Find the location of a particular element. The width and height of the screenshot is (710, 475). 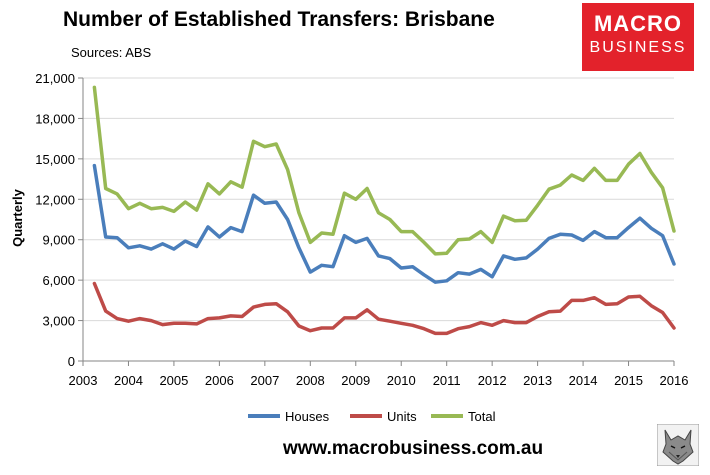

macrobusiness-logo: MACRO BUSINESS is located at coordinates (638, 37).